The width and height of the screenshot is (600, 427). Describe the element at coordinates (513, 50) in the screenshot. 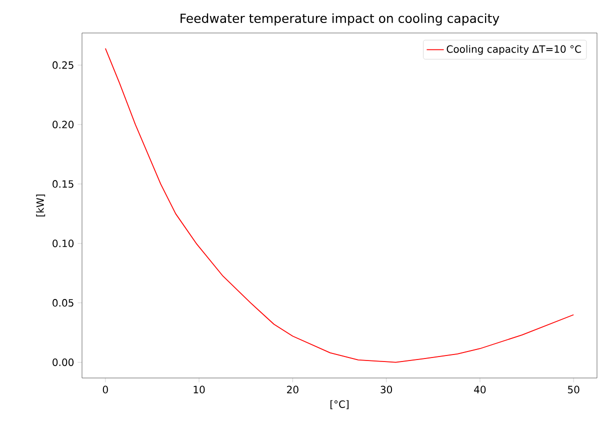

I see `legend-label: Cooling capacity ΔT=10 °C` at that location.